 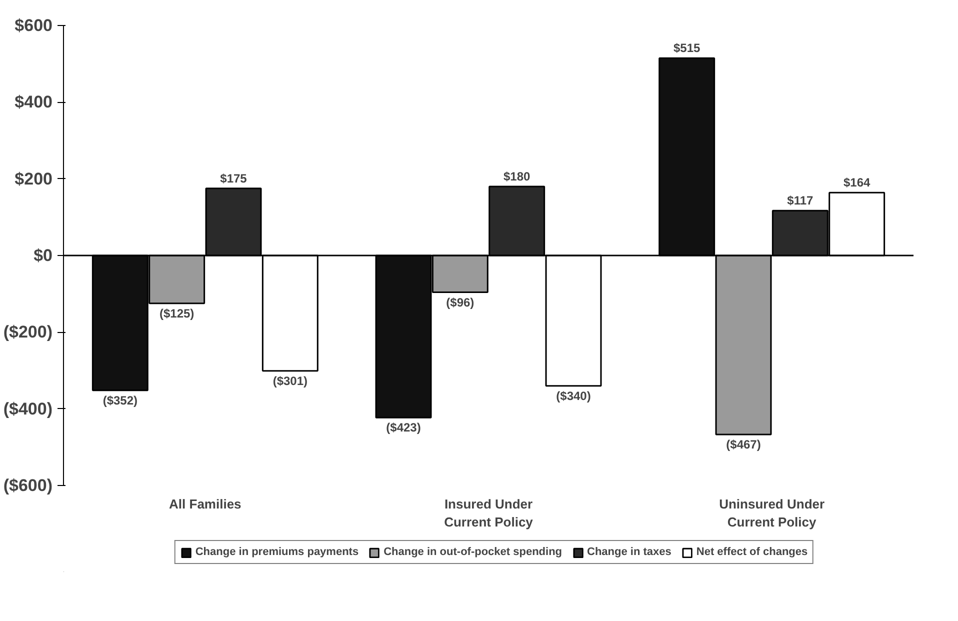 What do you see at coordinates (752, 552) in the screenshot?
I see `legend-label: Net effect of changes` at bounding box center [752, 552].